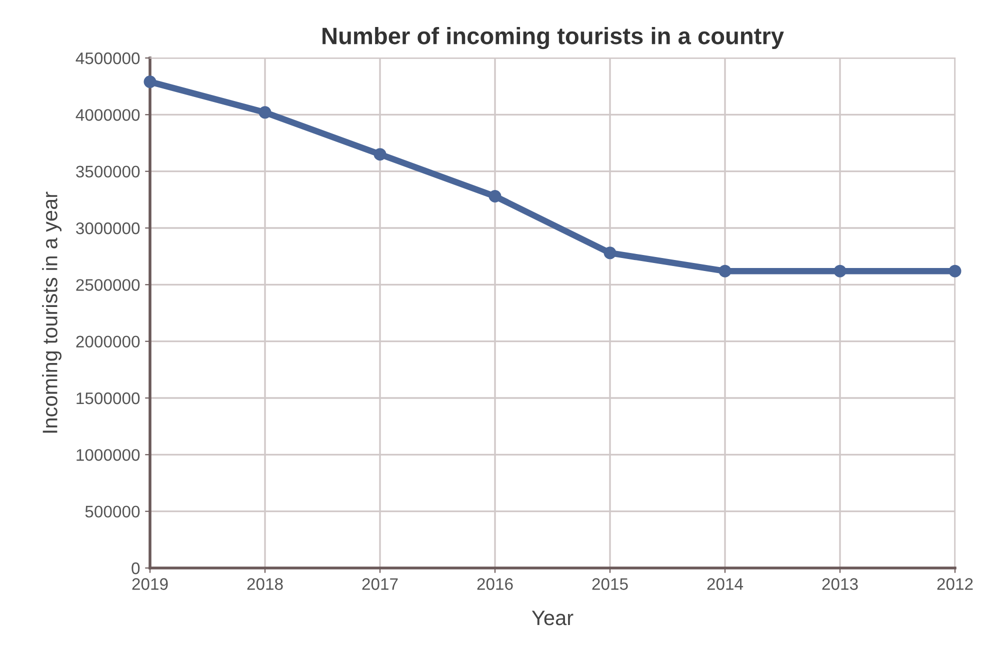  I want to click on y-tick-label: 4000000, so click(108, 115).